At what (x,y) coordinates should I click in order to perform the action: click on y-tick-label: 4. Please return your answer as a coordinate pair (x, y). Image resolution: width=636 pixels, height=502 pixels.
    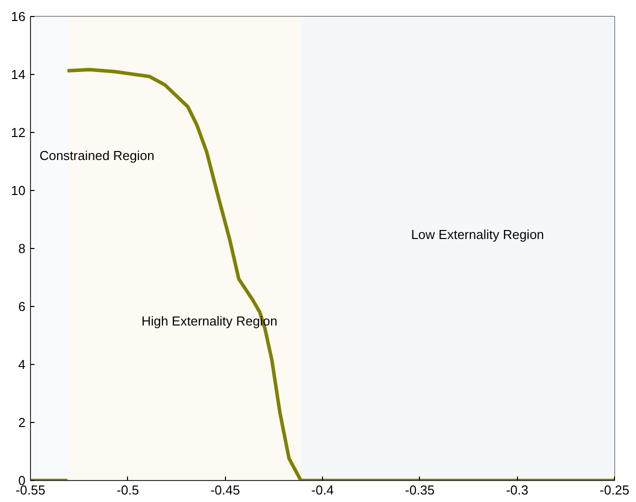
    Looking at the image, I should click on (22, 364).